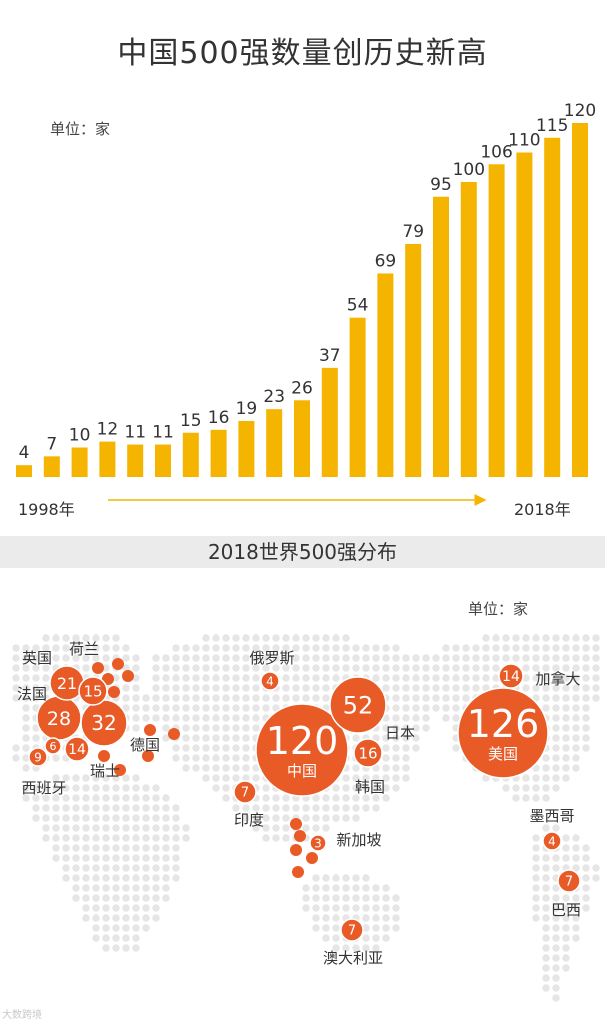  Describe the element at coordinates (32, 694) in the screenshot. I see `country-name-label: 法国` at that location.